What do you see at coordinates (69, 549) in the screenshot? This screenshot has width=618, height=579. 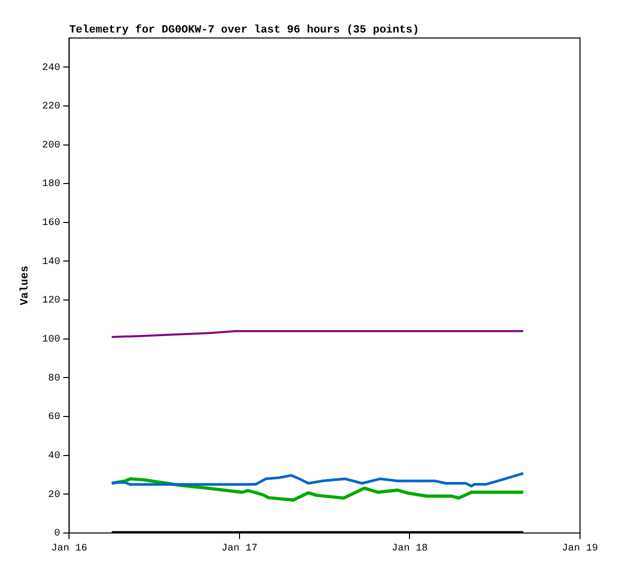 I see `x-tick-label: Jan 16` at bounding box center [69, 549].